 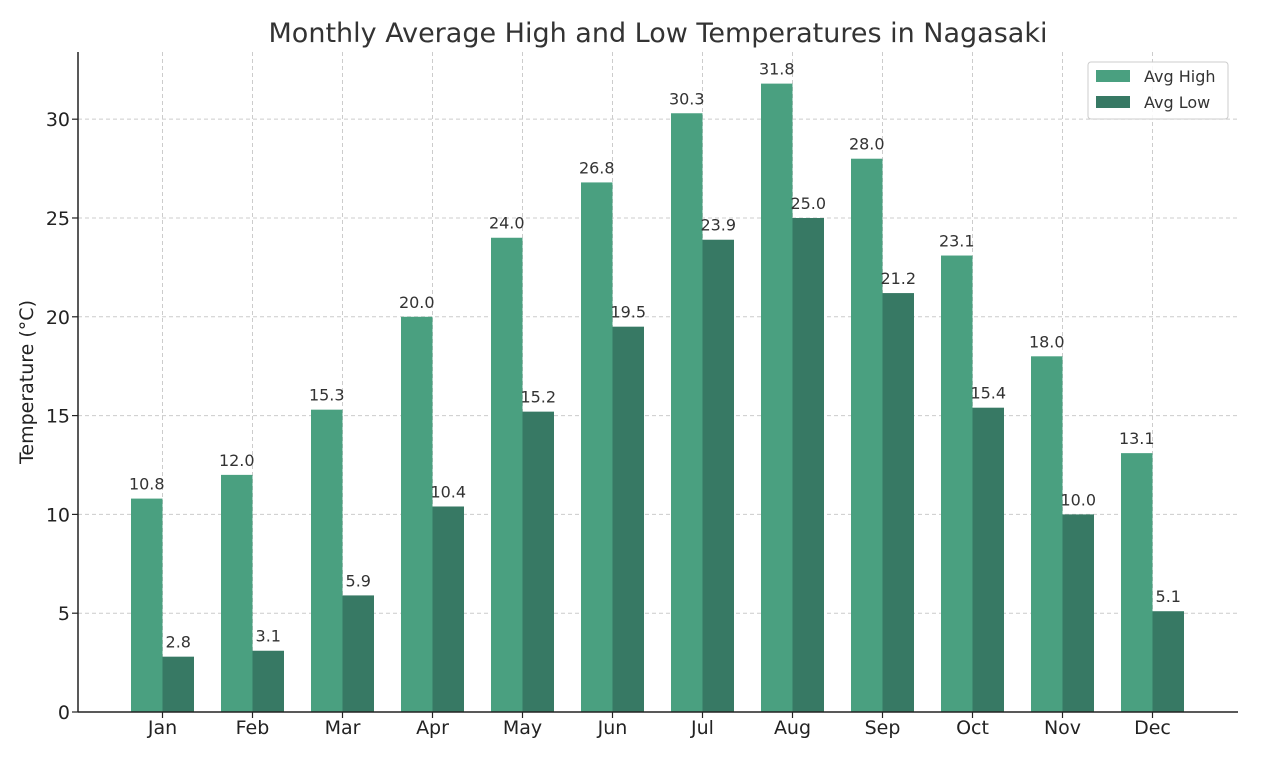 What do you see at coordinates (988, 393) in the screenshot?
I see `data-label-avg-low-oct: 15.4` at bounding box center [988, 393].